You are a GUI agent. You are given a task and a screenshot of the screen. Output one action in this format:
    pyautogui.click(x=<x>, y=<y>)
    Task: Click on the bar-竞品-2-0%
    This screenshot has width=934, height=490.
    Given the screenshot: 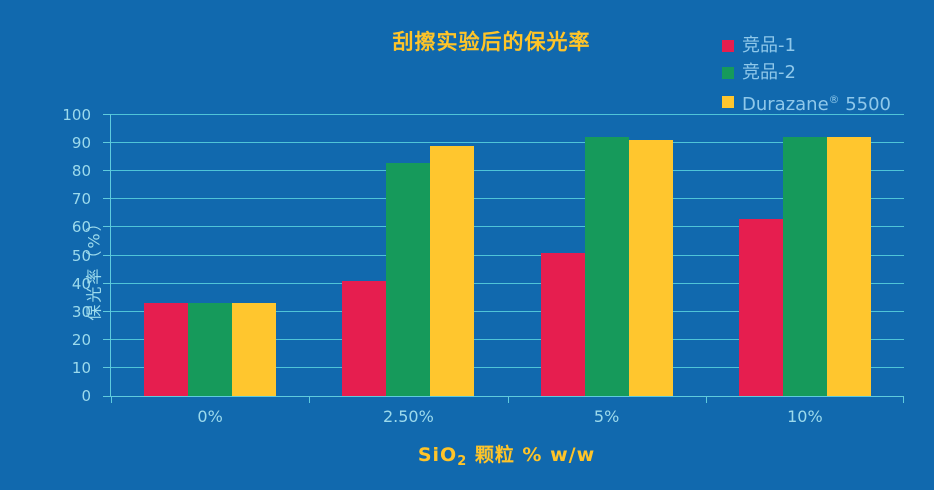 What is the action you would take?
    pyautogui.click(x=210, y=349)
    